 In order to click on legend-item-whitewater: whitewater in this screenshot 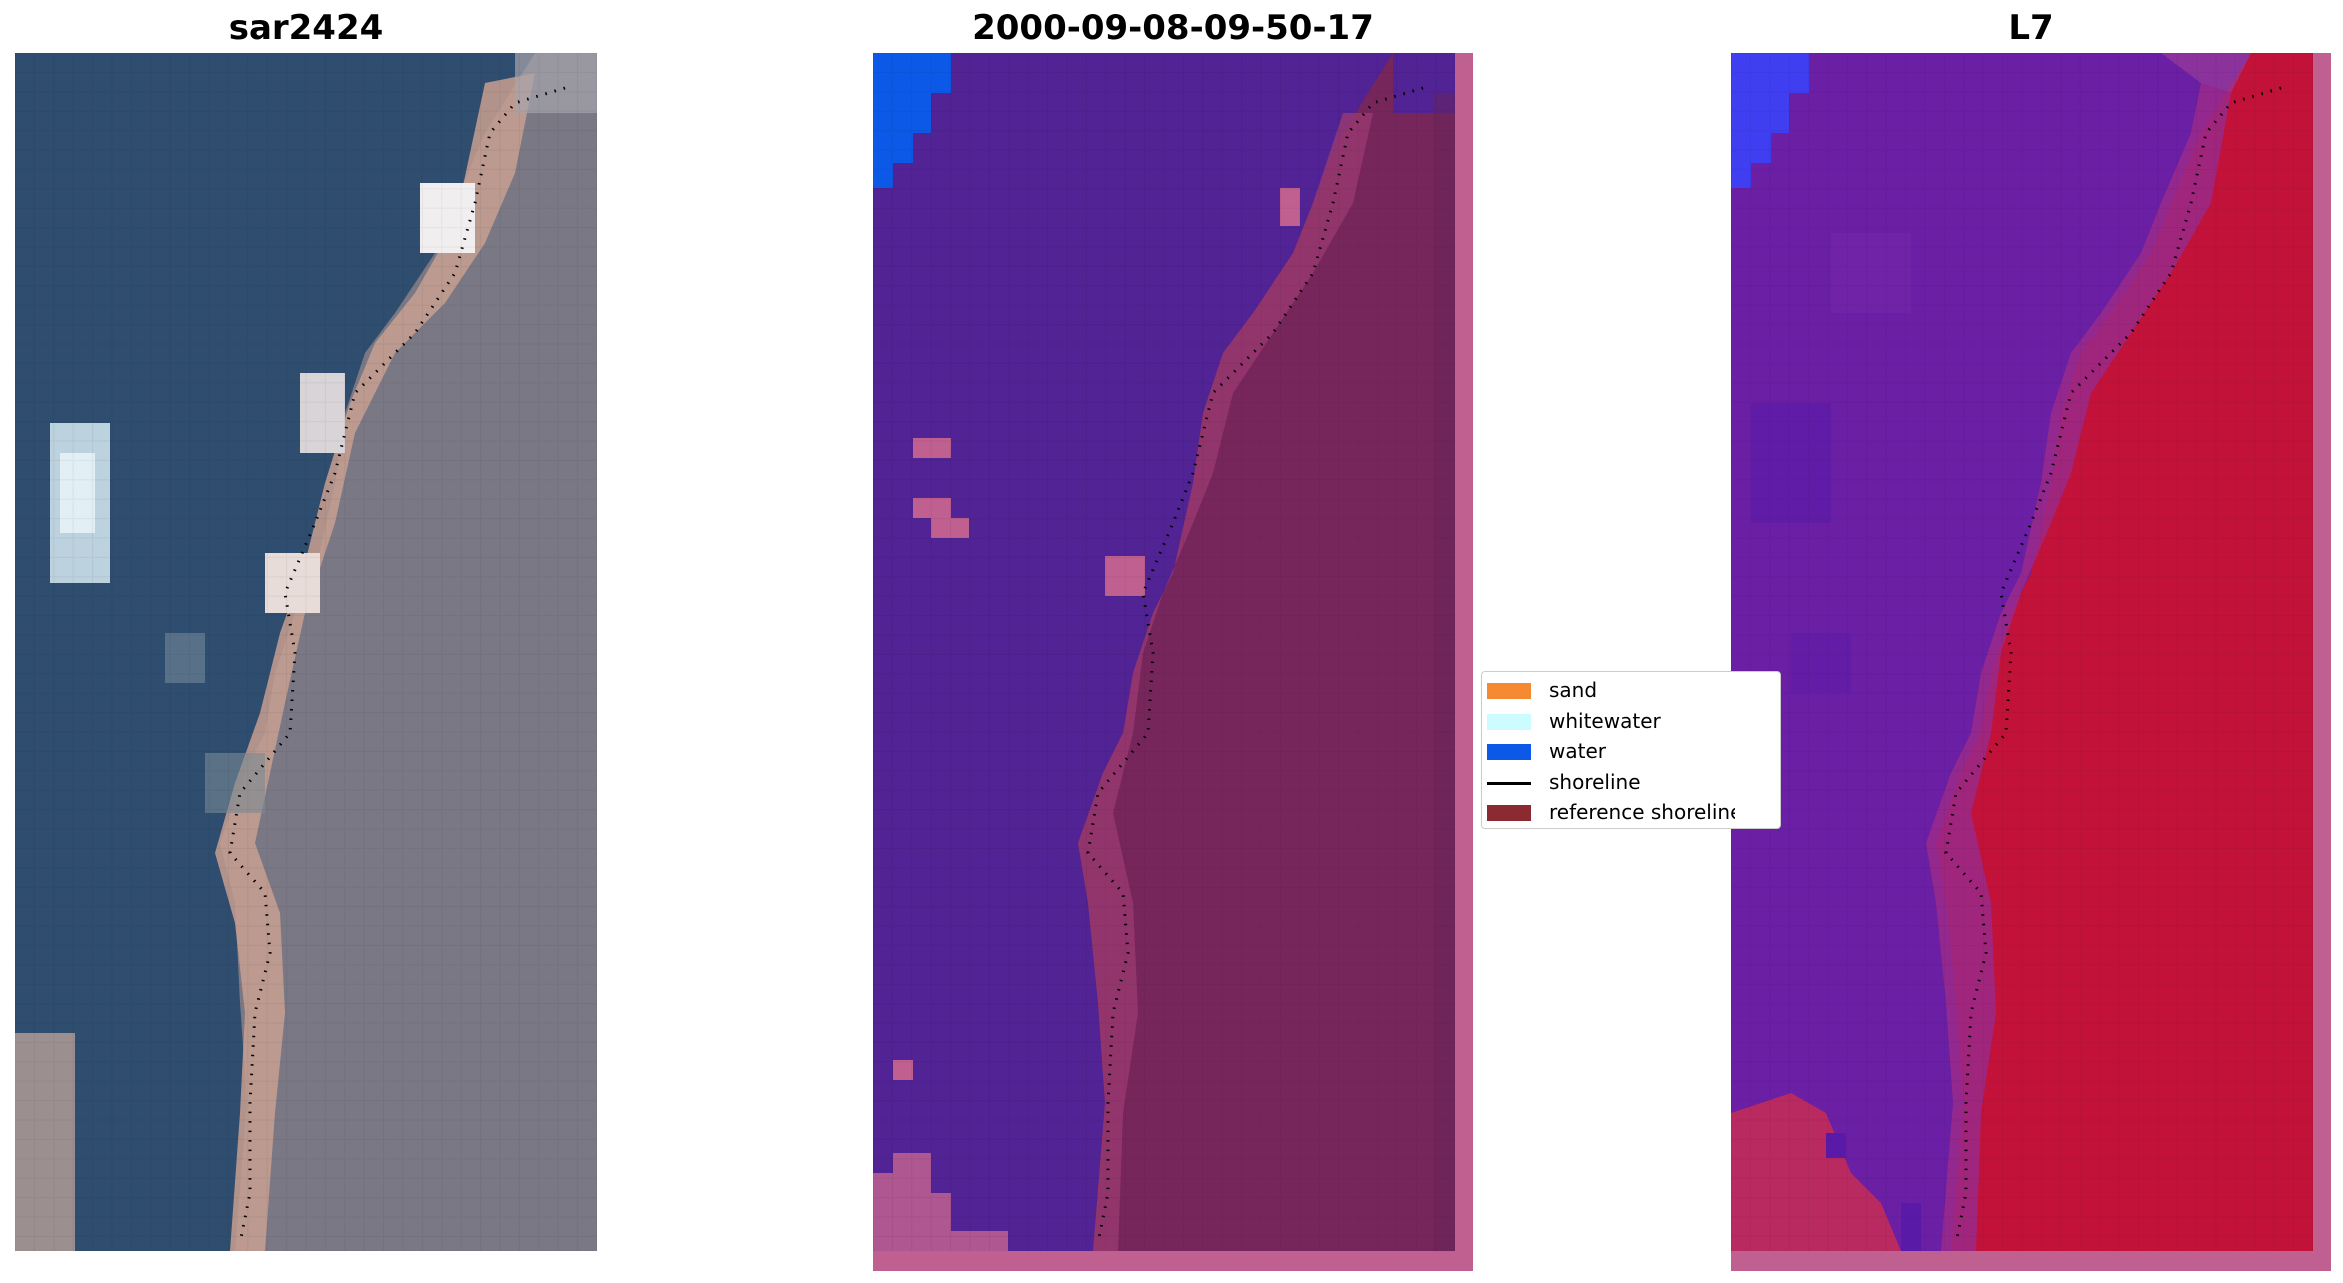, I will do `click(1608, 722)`.